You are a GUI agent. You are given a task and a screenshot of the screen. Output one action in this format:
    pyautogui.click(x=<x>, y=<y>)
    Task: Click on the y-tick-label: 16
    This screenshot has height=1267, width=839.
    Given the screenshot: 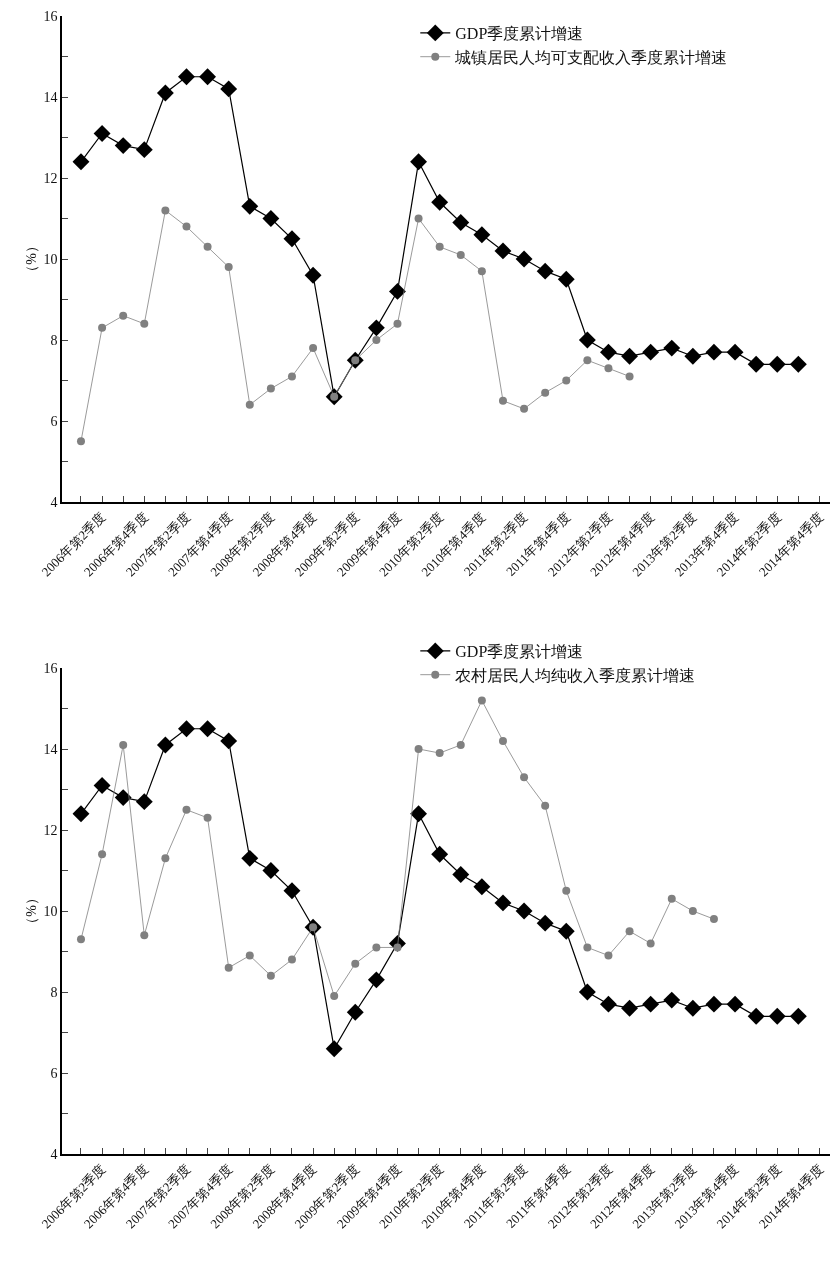 What is the action you would take?
    pyautogui.click(x=50, y=668)
    